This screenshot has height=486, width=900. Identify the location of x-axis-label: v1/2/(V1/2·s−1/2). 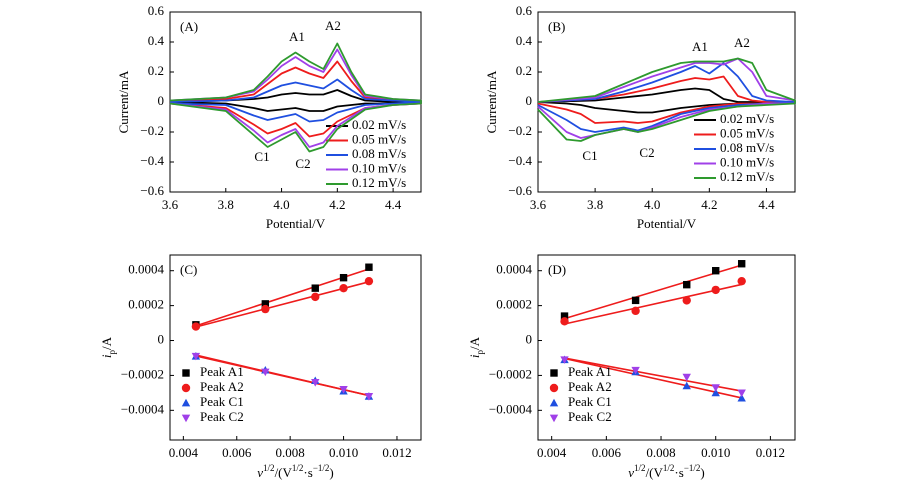
(295, 471).